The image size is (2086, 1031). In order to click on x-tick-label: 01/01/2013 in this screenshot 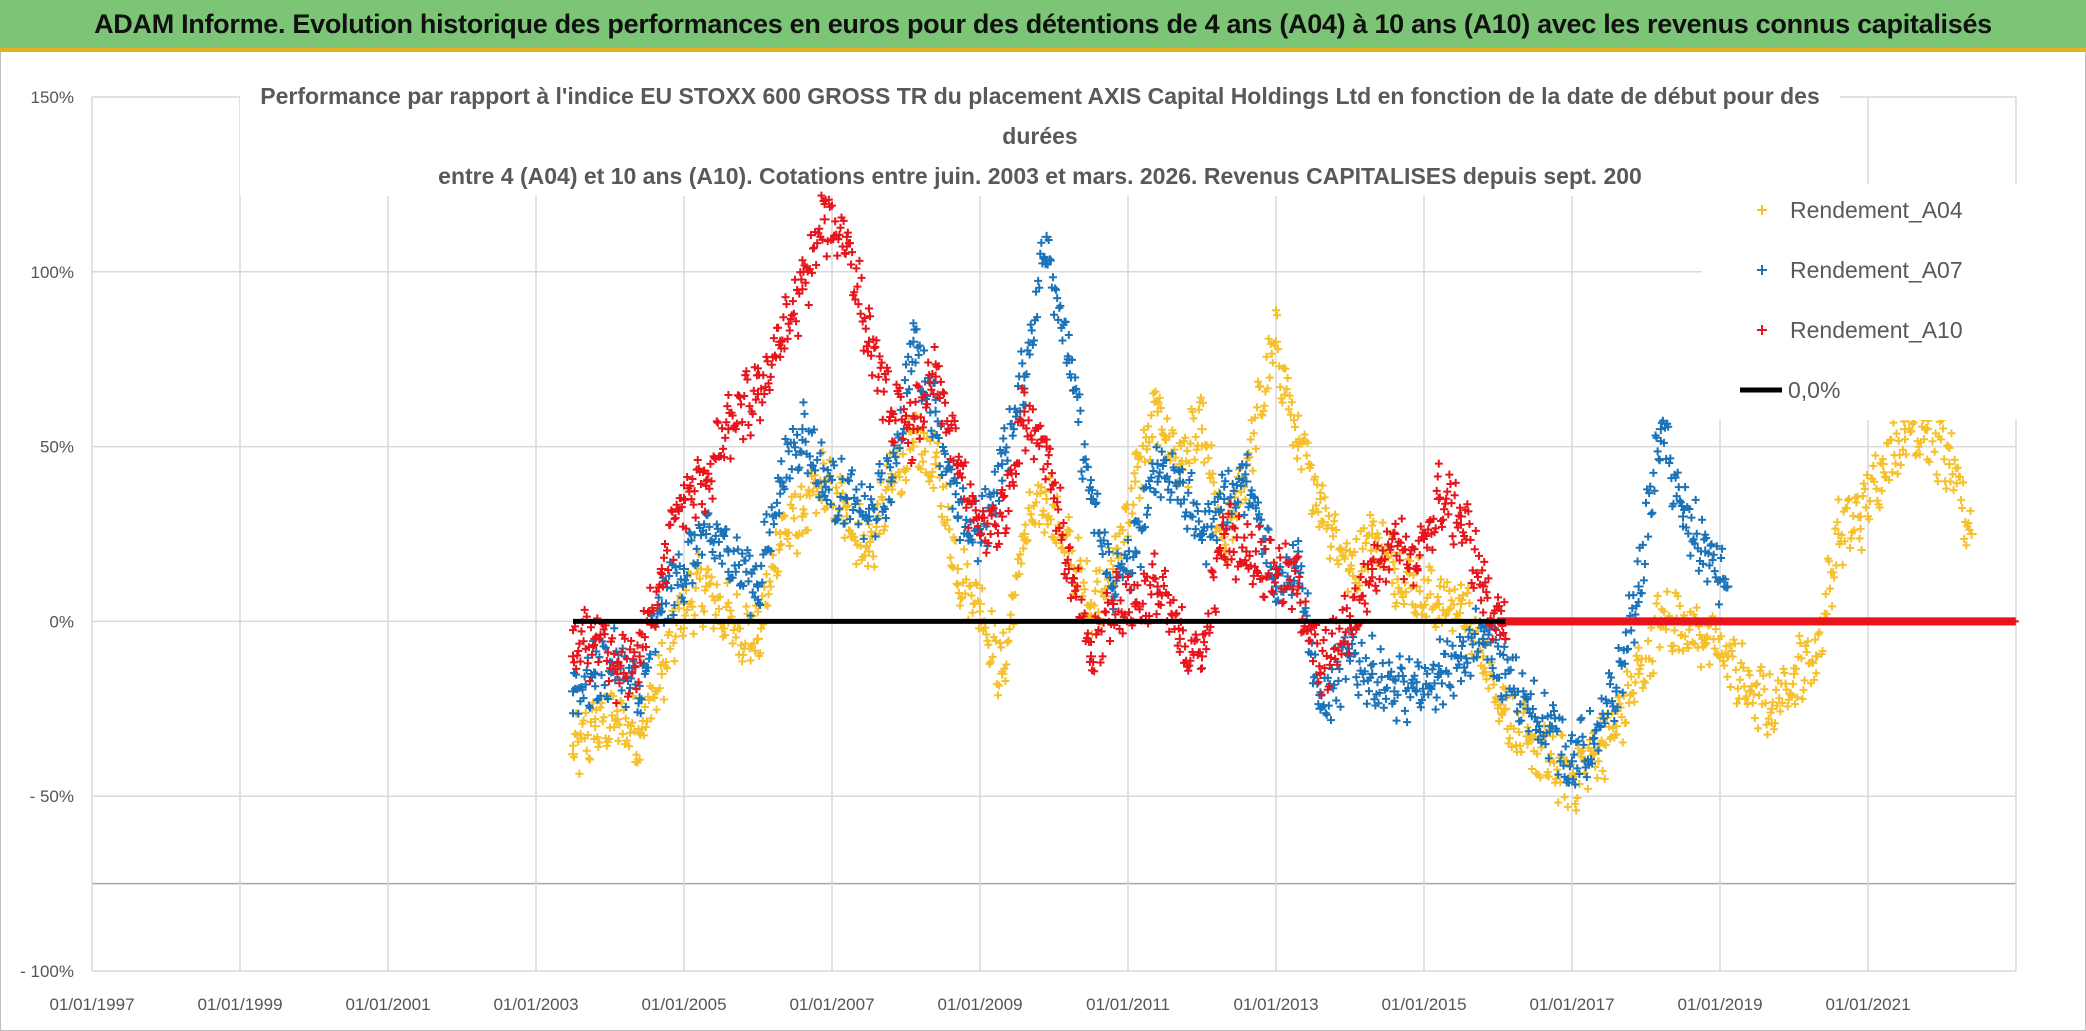, I will do `click(1275, 1004)`.